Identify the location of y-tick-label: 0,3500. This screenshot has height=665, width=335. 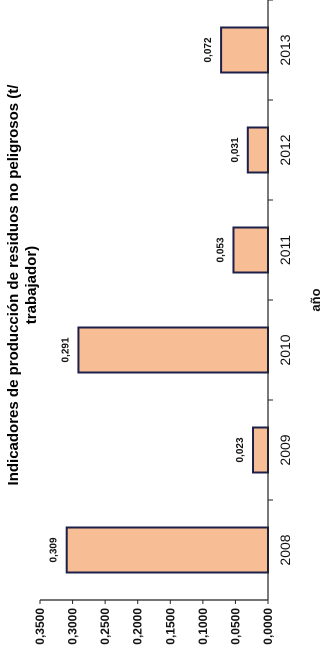
(40, 626).